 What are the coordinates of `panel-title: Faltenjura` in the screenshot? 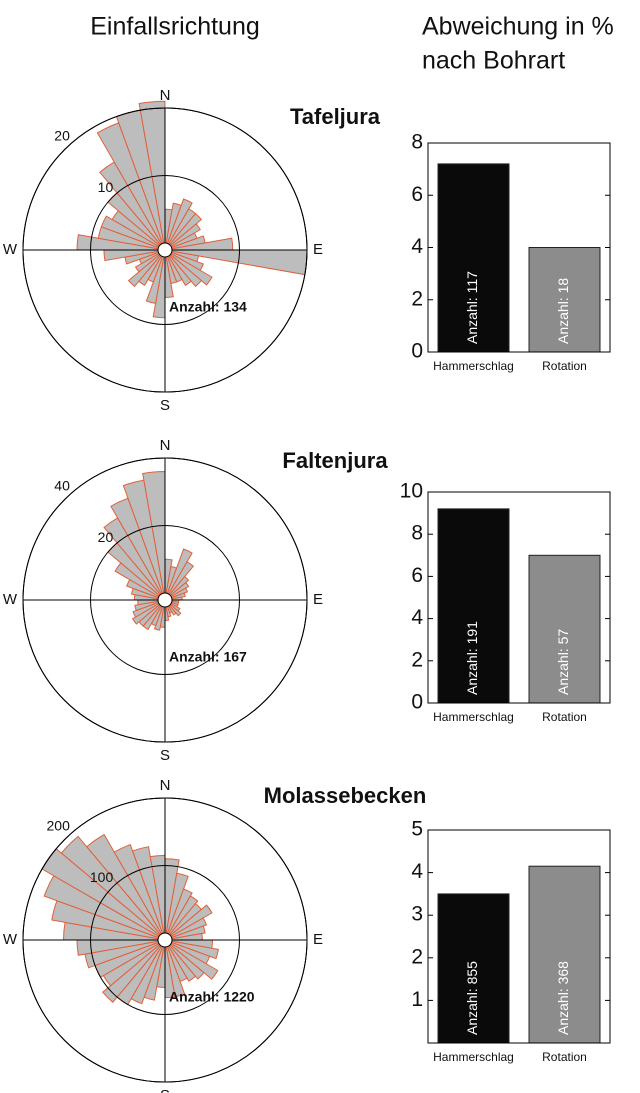 It's located at (335, 460).